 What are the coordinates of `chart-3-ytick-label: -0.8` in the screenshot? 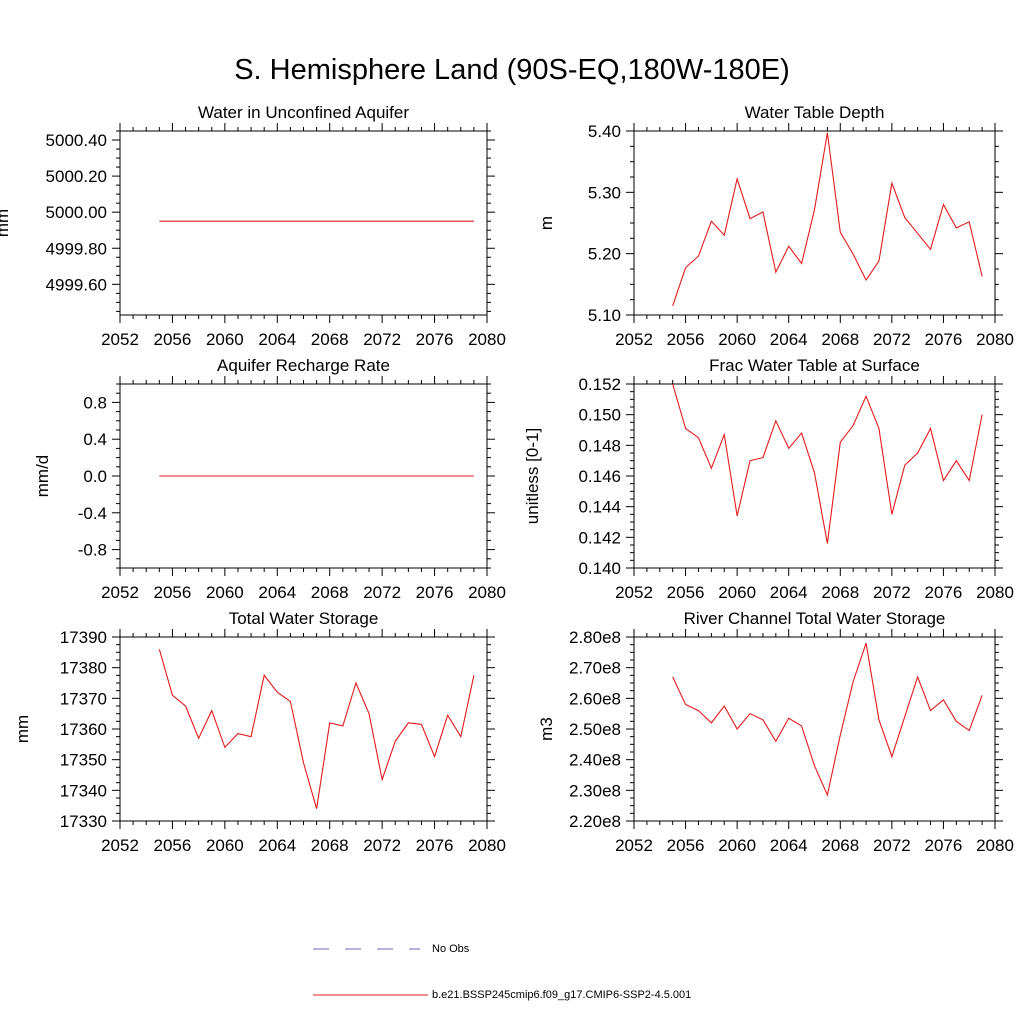 It's located at (92, 550).